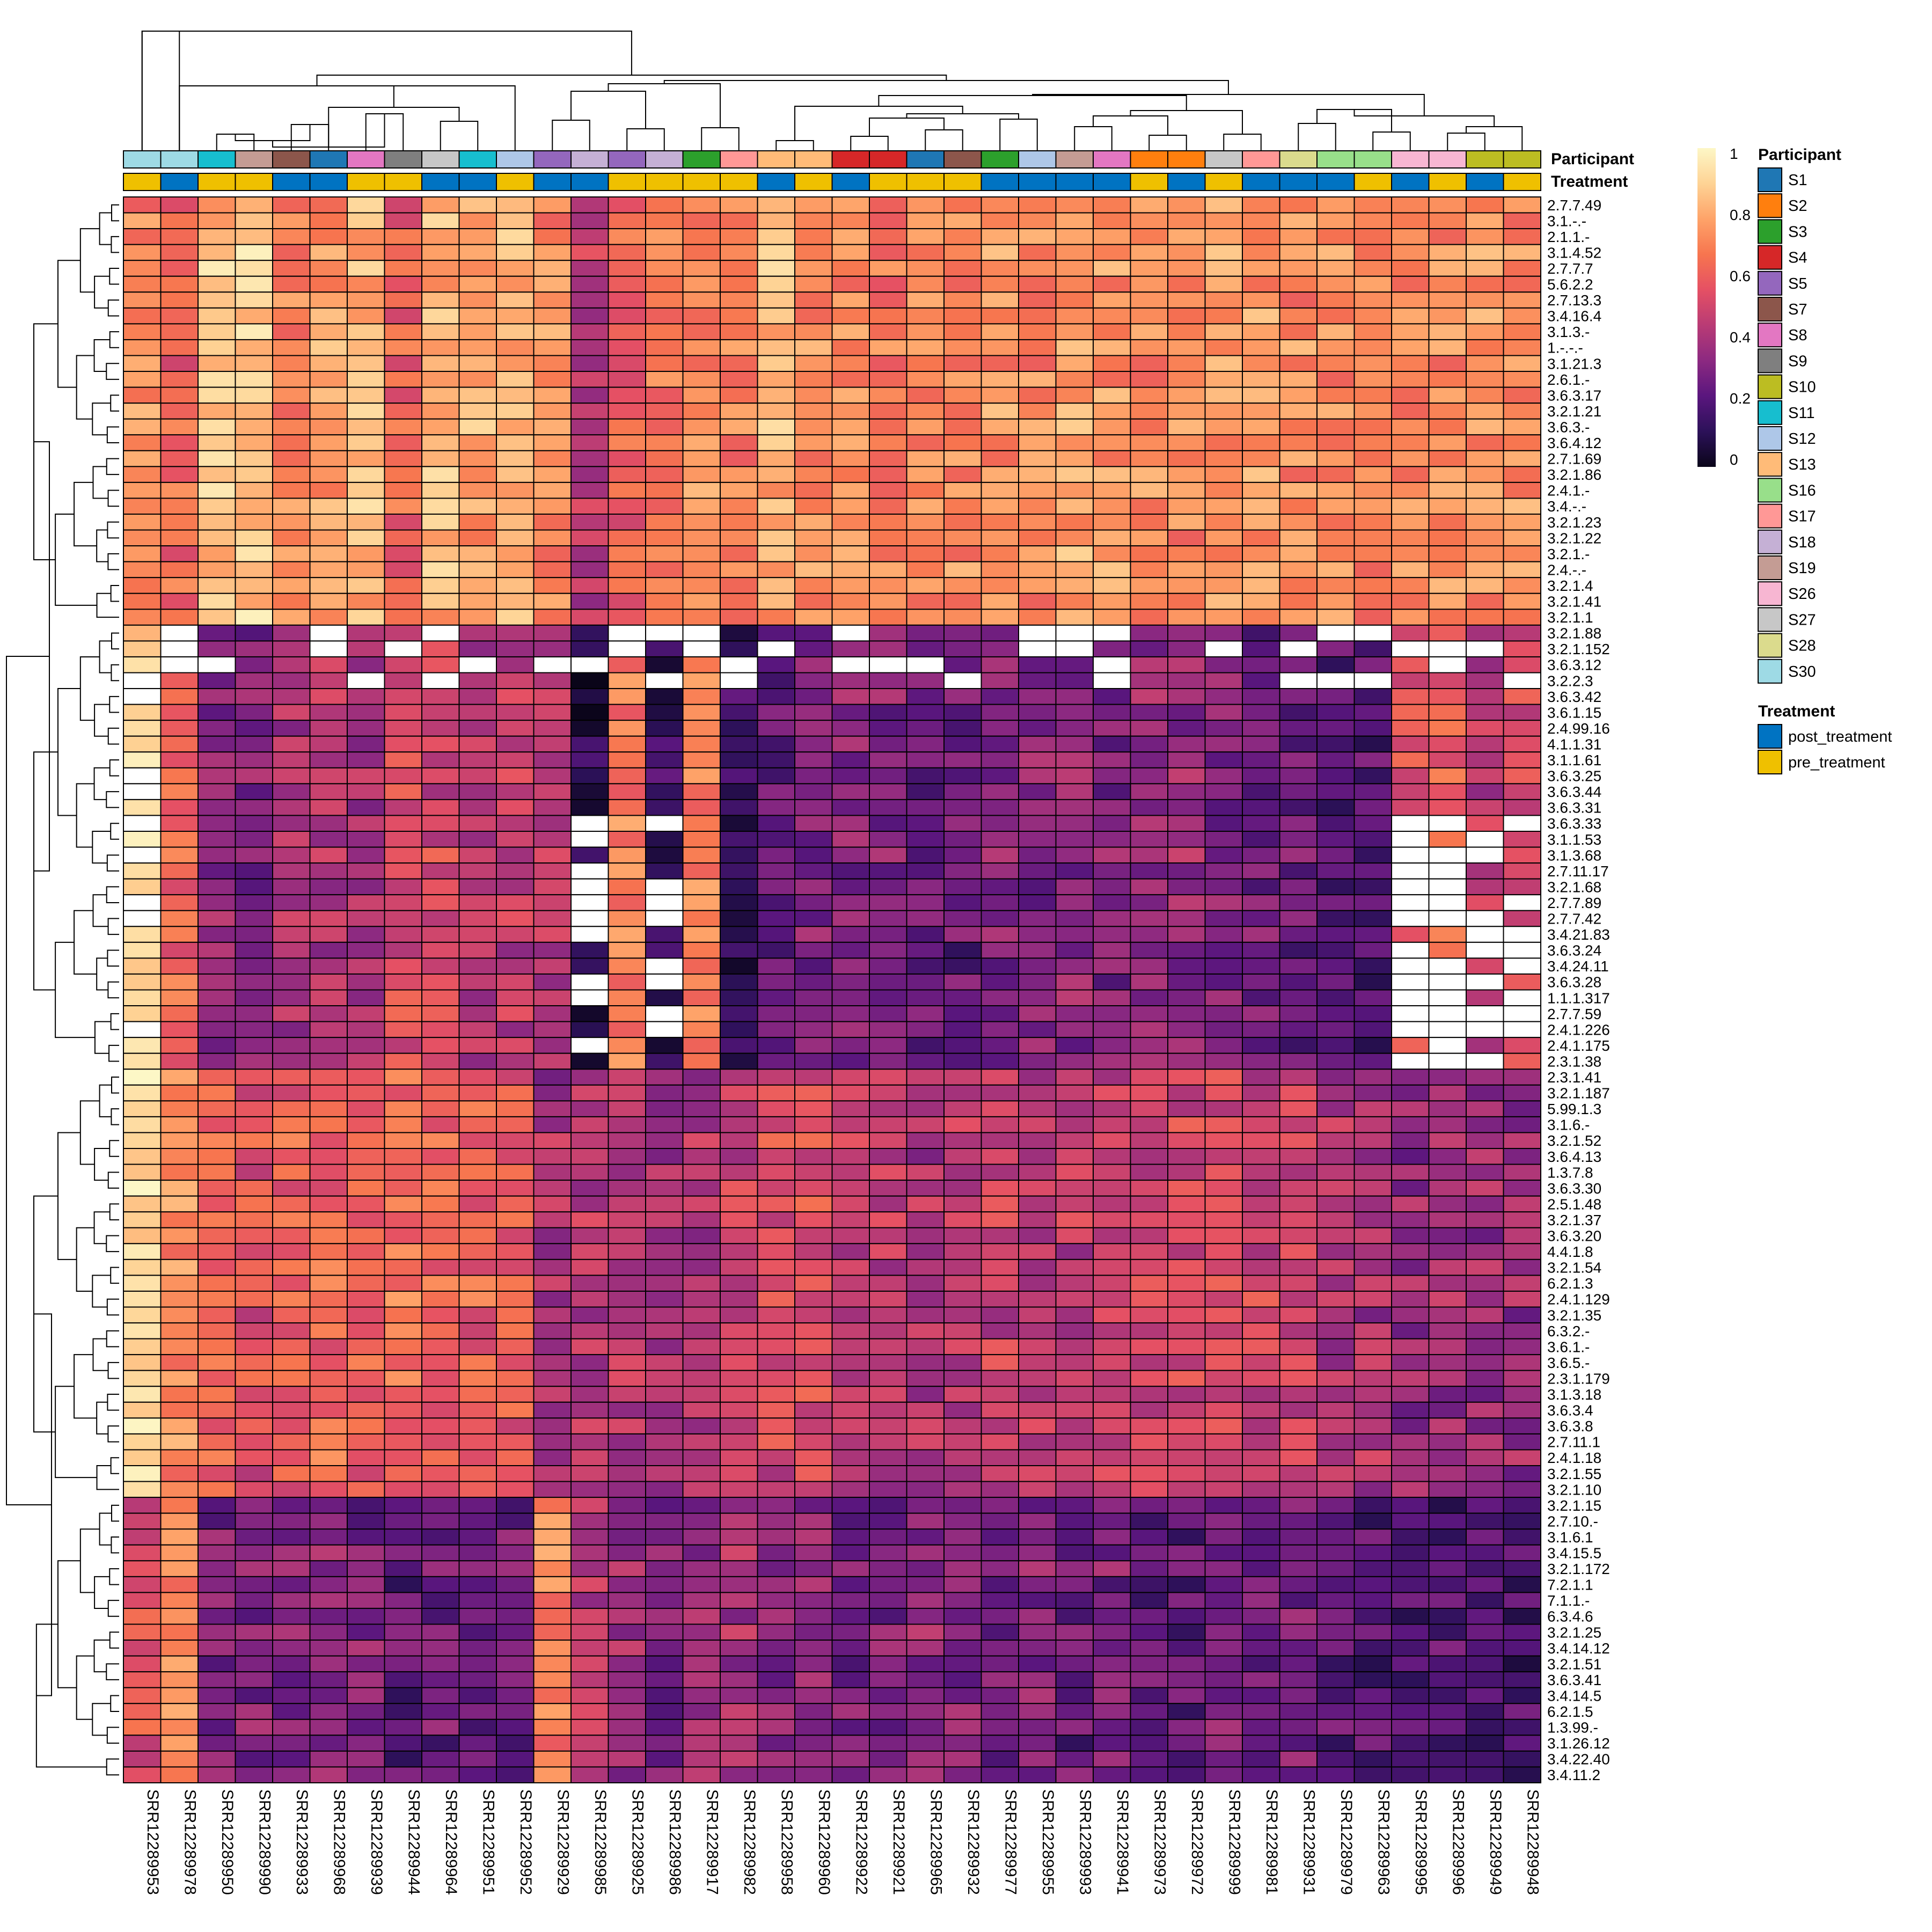  What do you see at coordinates (1574, 903) in the screenshot?
I see `row-label: 2.7.7.89` at bounding box center [1574, 903].